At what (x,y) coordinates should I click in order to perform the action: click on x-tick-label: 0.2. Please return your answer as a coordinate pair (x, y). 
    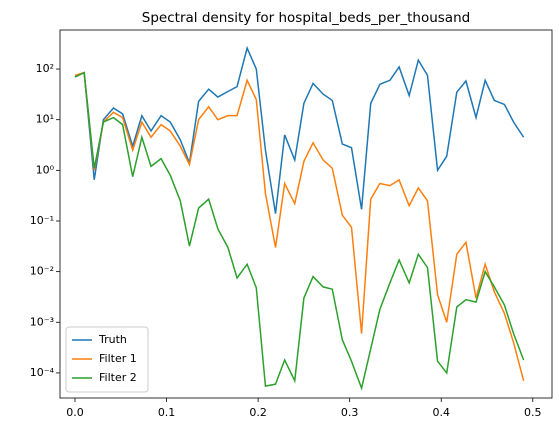
    Looking at the image, I should click on (258, 412).